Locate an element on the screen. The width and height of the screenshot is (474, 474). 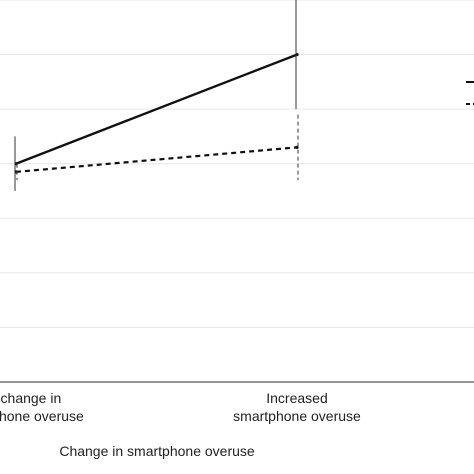
series-line-solid is located at coordinates (156, 109).